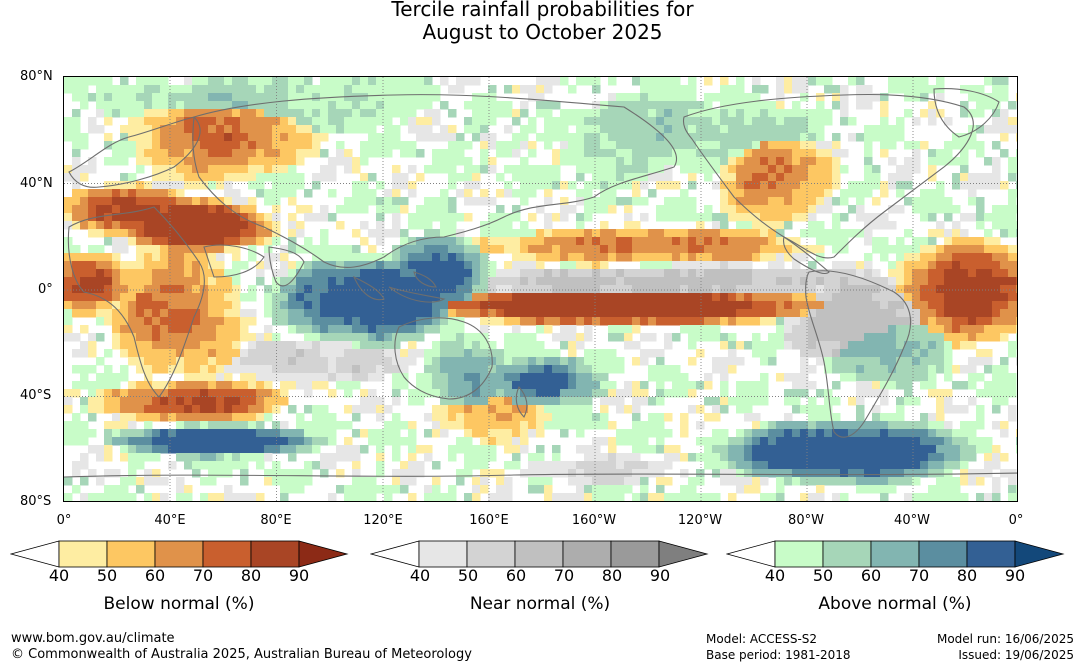  Describe the element at coordinates (36, 395) in the screenshot. I see `lat-label-40s: 40°S` at that location.